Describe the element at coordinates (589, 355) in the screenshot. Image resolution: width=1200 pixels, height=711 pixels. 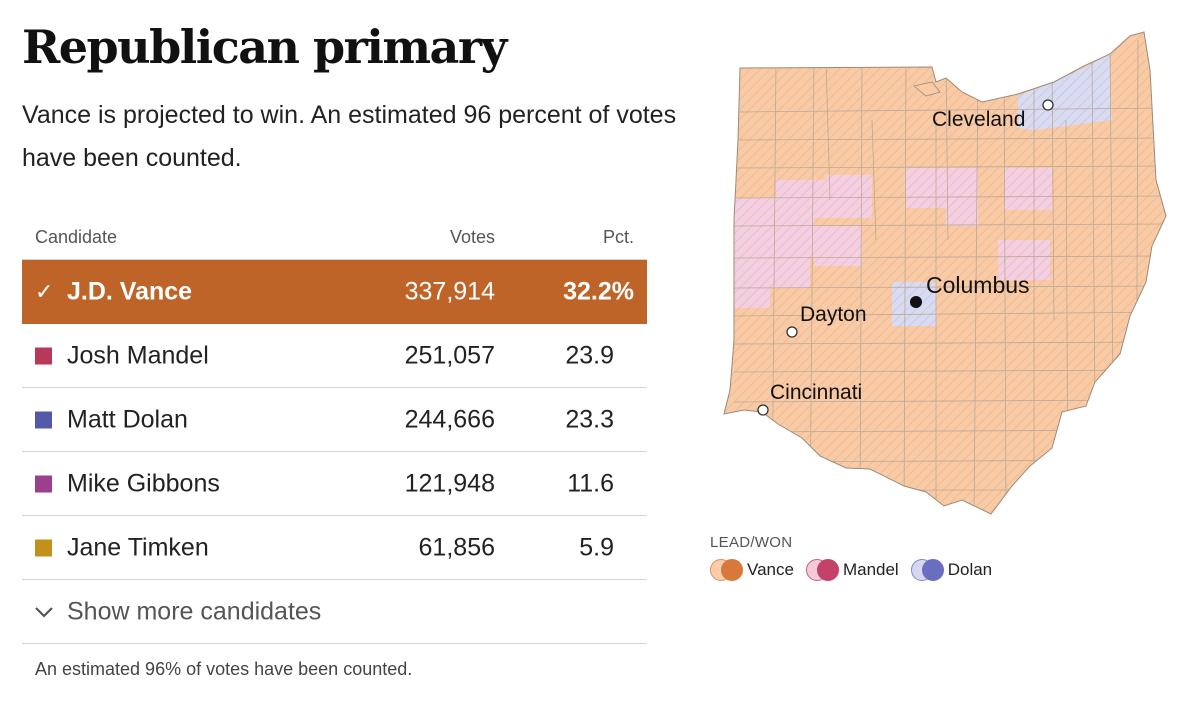
I see `candidate-pct: 23.9` at that location.